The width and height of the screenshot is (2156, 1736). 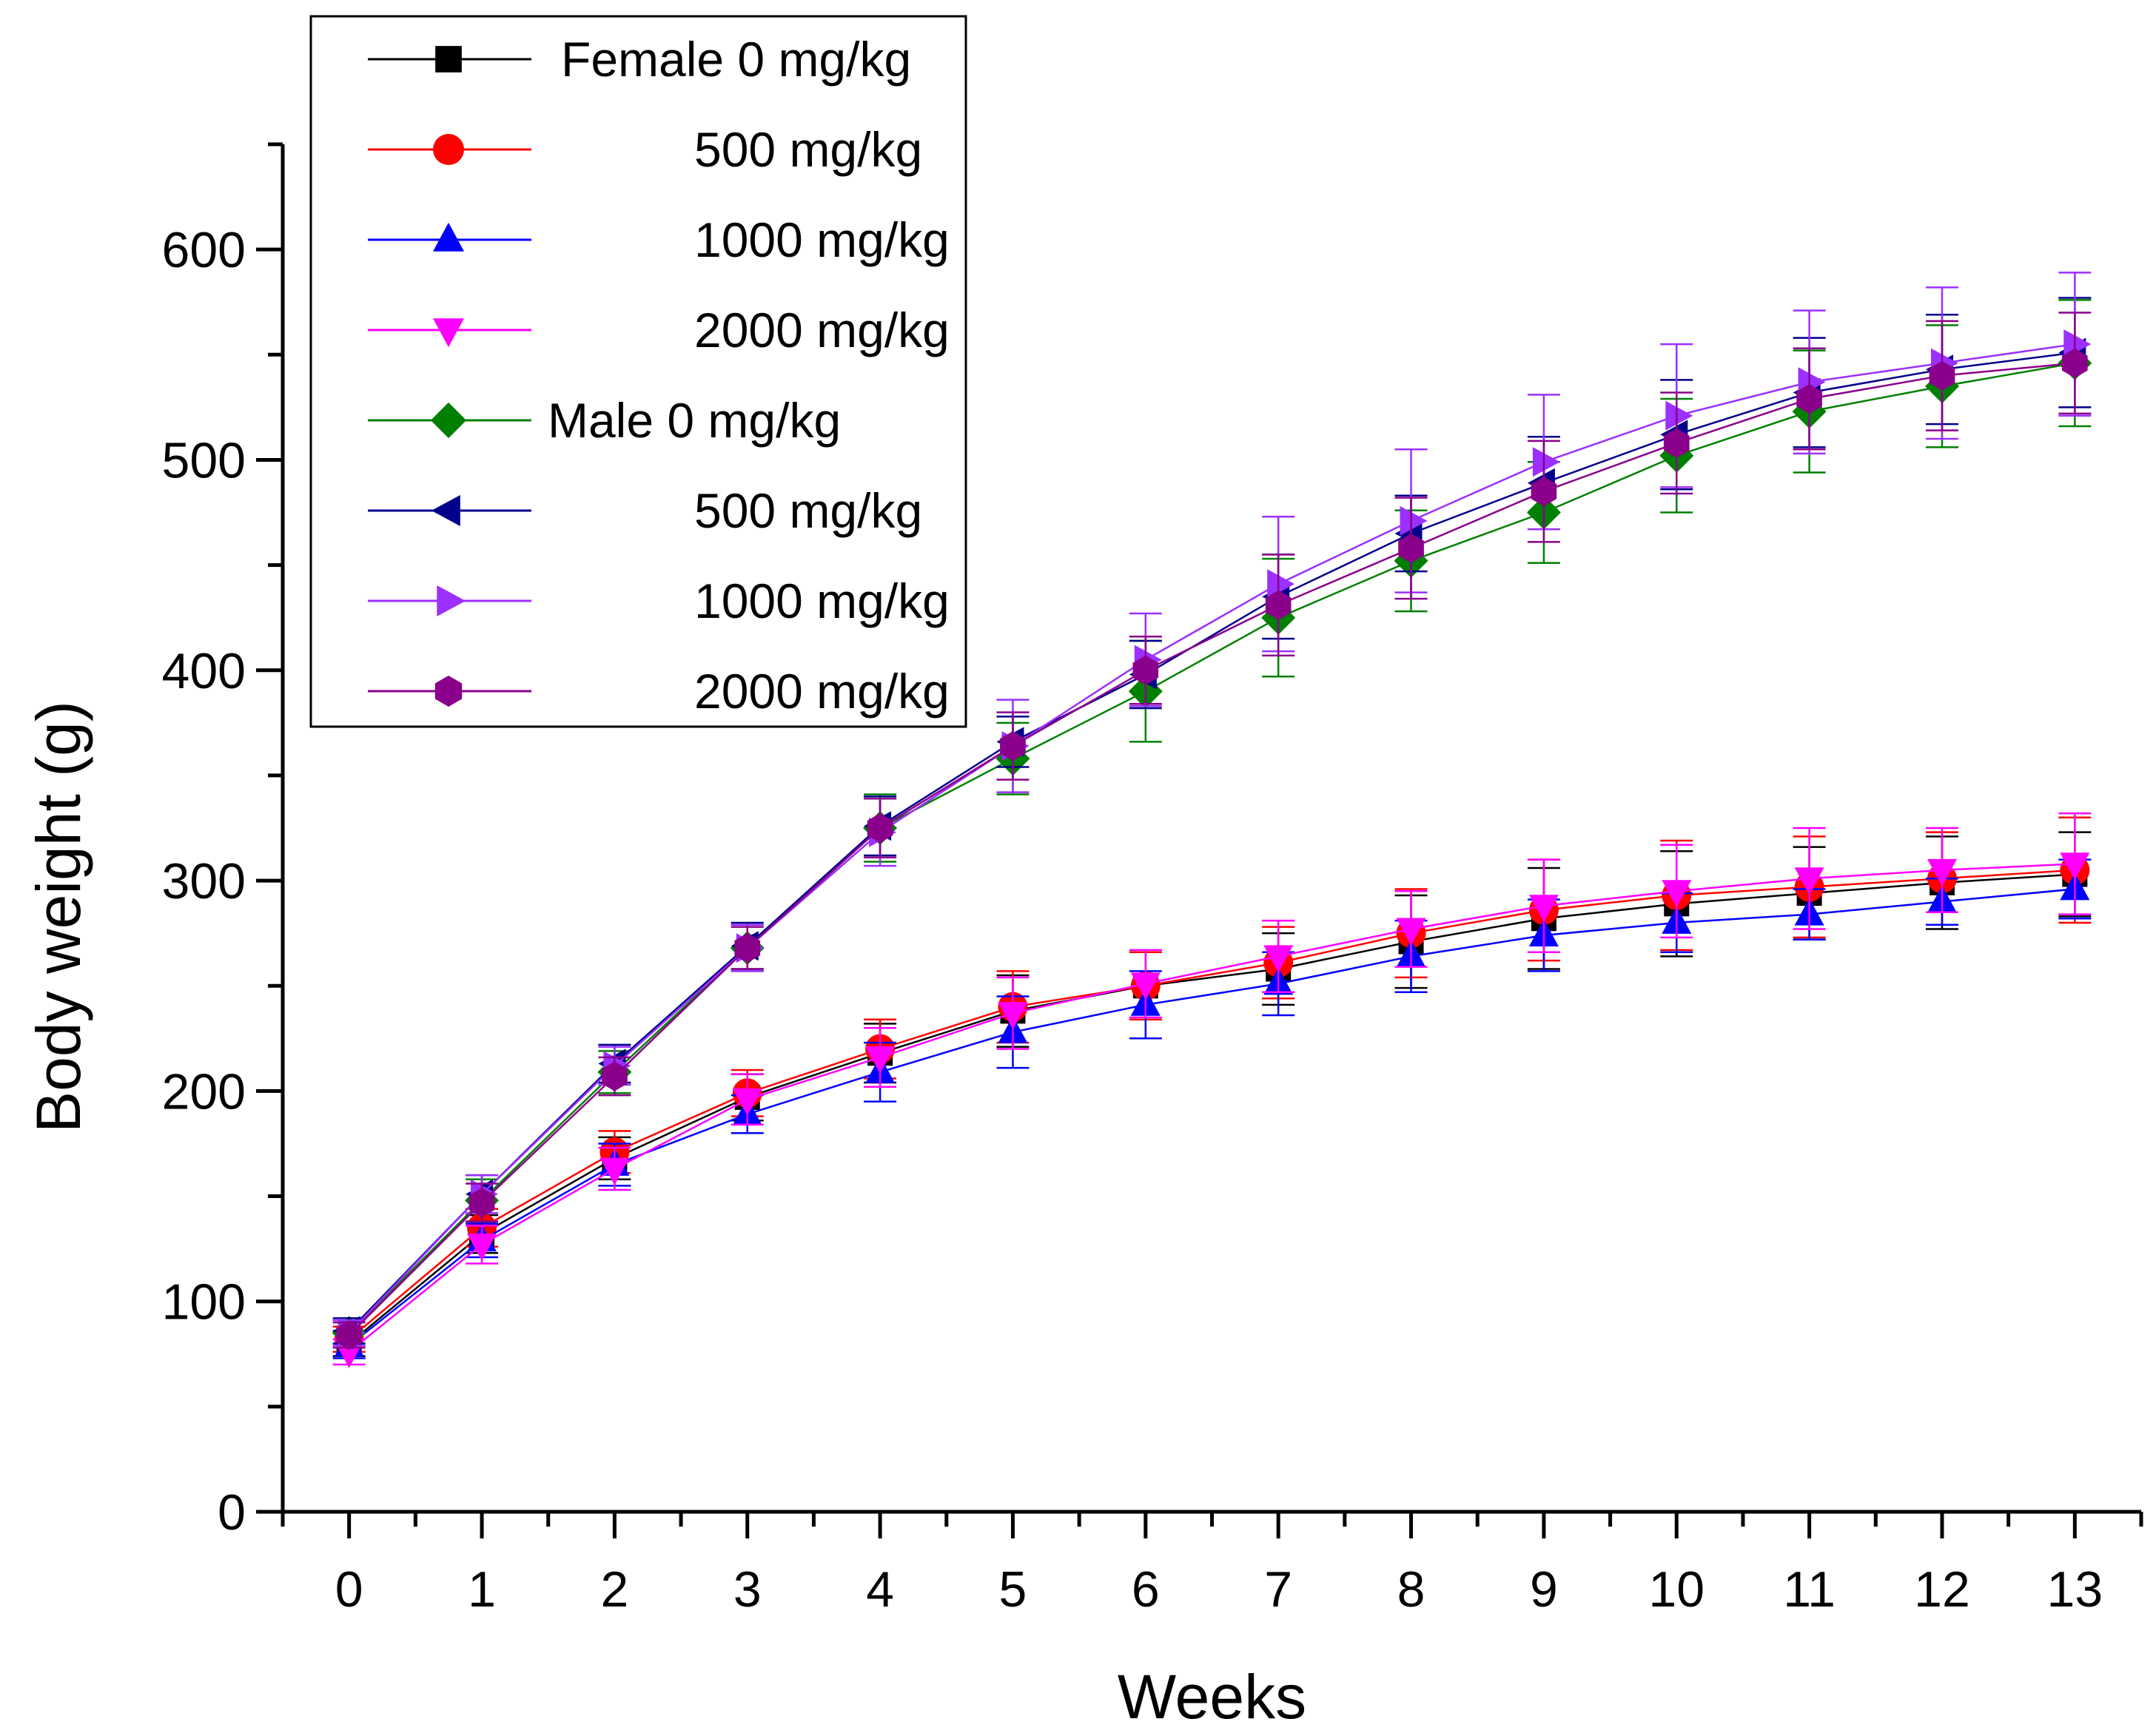 What do you see at coordinates (204, 250) in the screenshot?
I see `y-tick-label: 600` at bounding box center [204, 250].